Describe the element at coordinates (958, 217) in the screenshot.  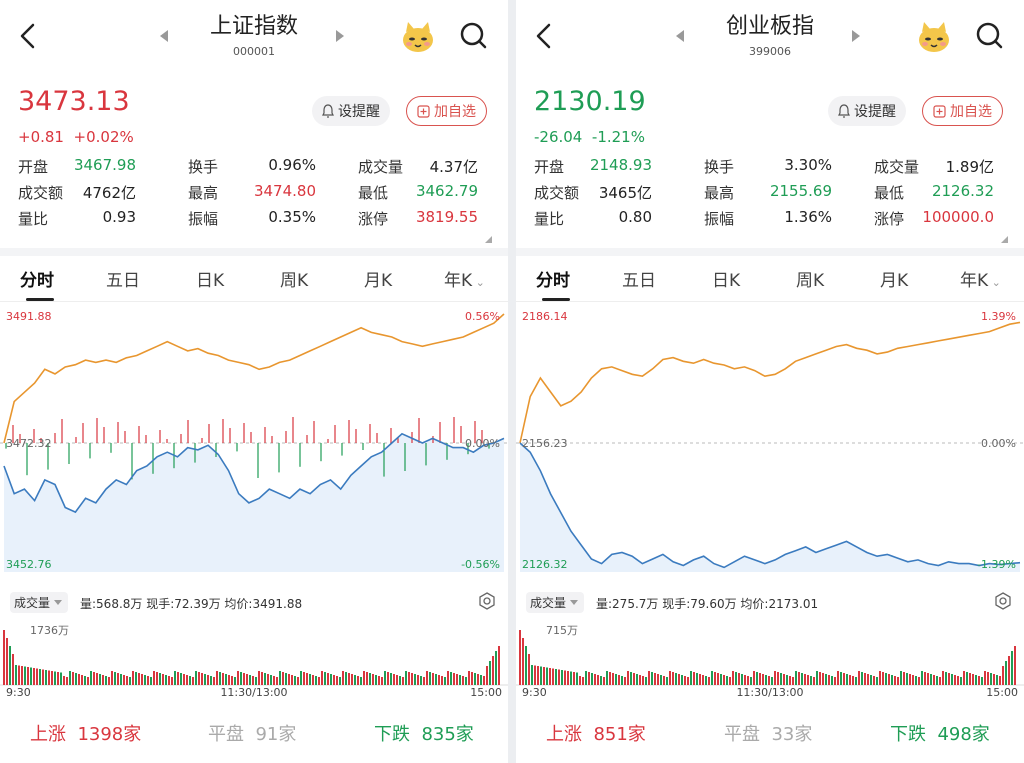
I see `stat-value: 100000.0` at that location.